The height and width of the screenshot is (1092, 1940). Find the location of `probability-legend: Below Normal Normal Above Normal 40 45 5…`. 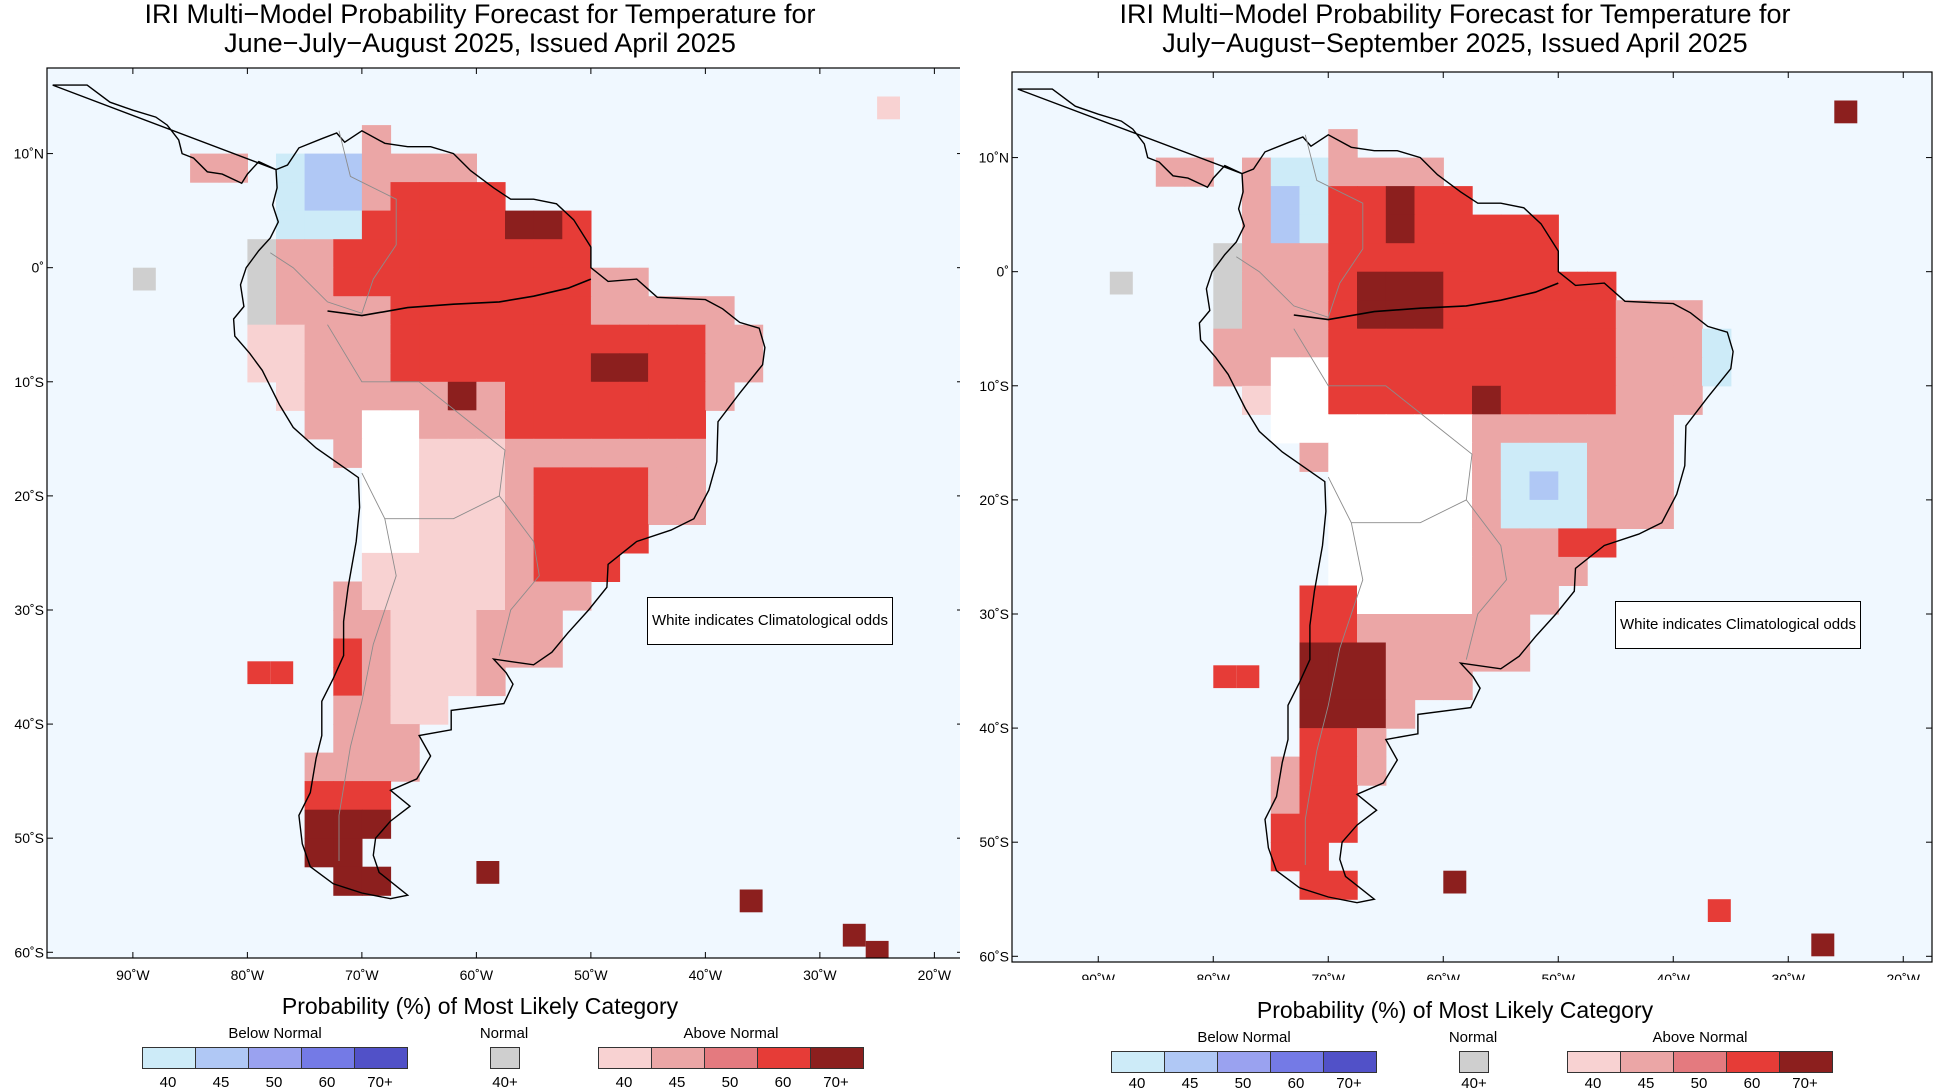

probability-legend: Below Normal Normal Above Normal 40 45 5… is located at coordinates (1455, 1060).